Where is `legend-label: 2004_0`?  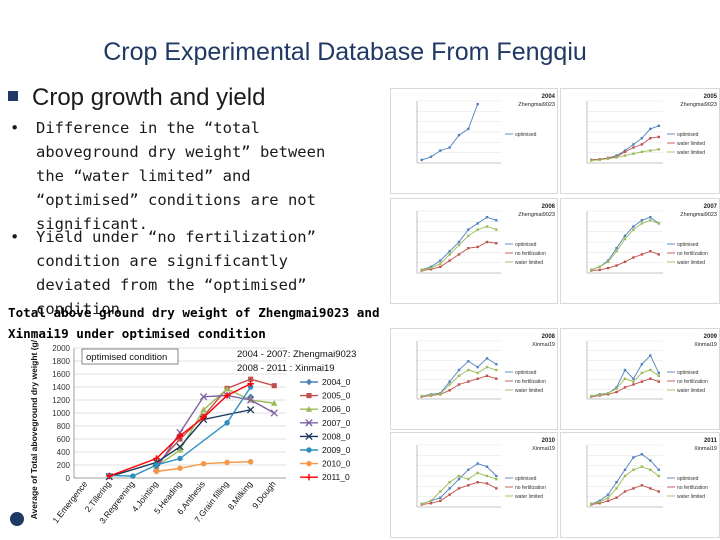
legend-label: 2004_0 is located at coordinates (336, 382).